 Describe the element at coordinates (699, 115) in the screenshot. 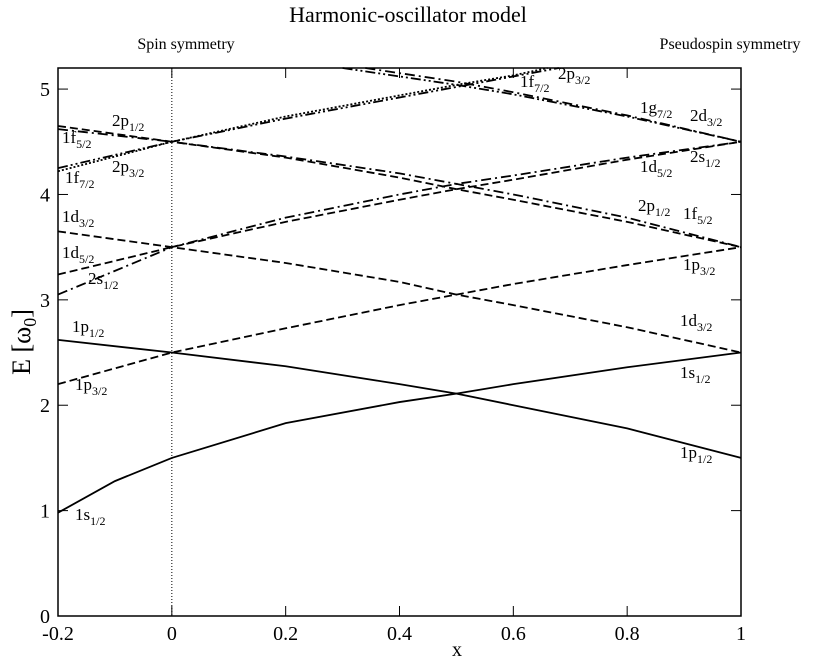

I see `level-label-text: 2d` at that location.